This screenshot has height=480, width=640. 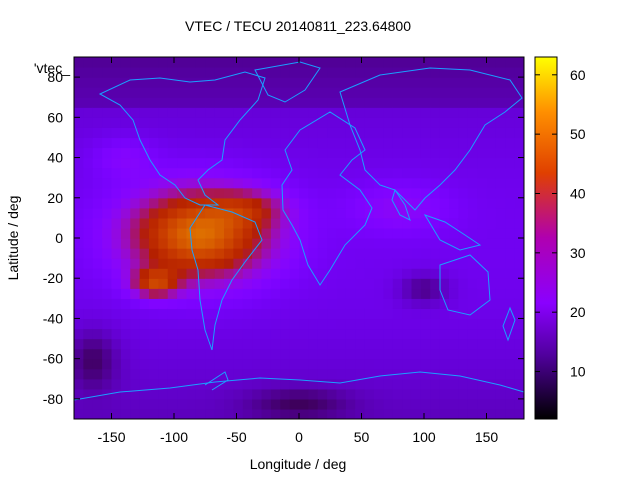 What do you see at coordinates (55, 158) in the screenshot?
I see `y-tick-label: 40` at bounding box center [55, 158].